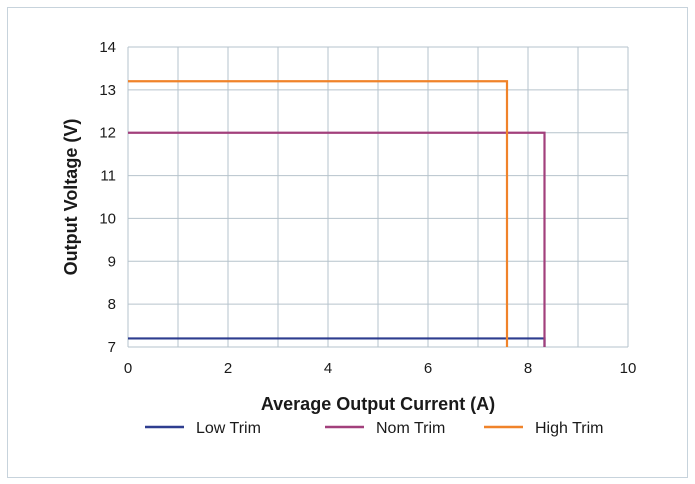 Image resolution: width=695 pixels, height=484 pixels. What do you see at coordinates (112, 347) in the screenshot?
I see `y-tick-label: 7` at bounding box center [112, 347].